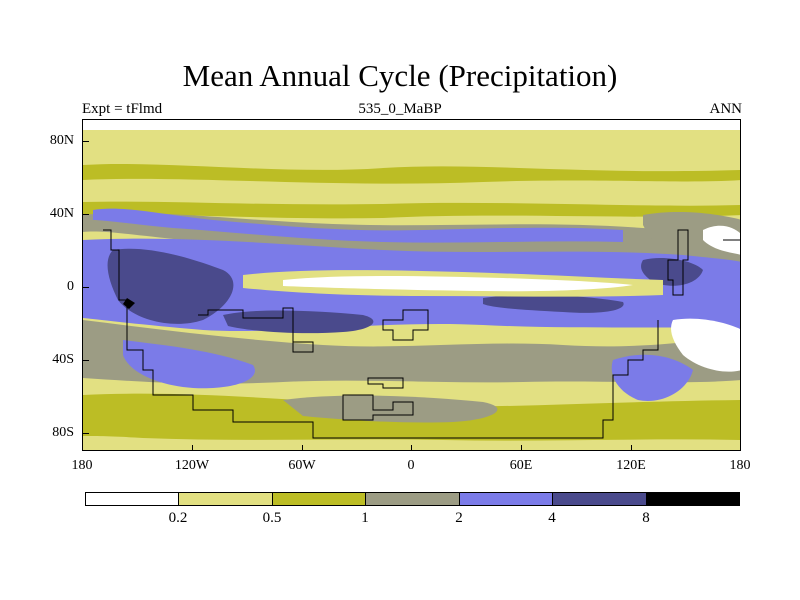 Image resolution: width=800 pixels, height=600 pixels. I want to click on lat-label-0: 0, so click(70, 286).